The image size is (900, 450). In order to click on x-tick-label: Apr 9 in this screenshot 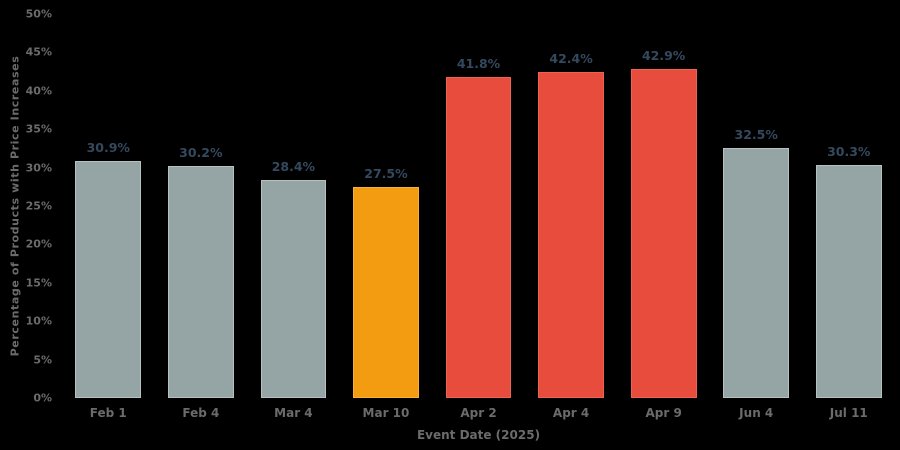, I will do `click(663, 413)`.